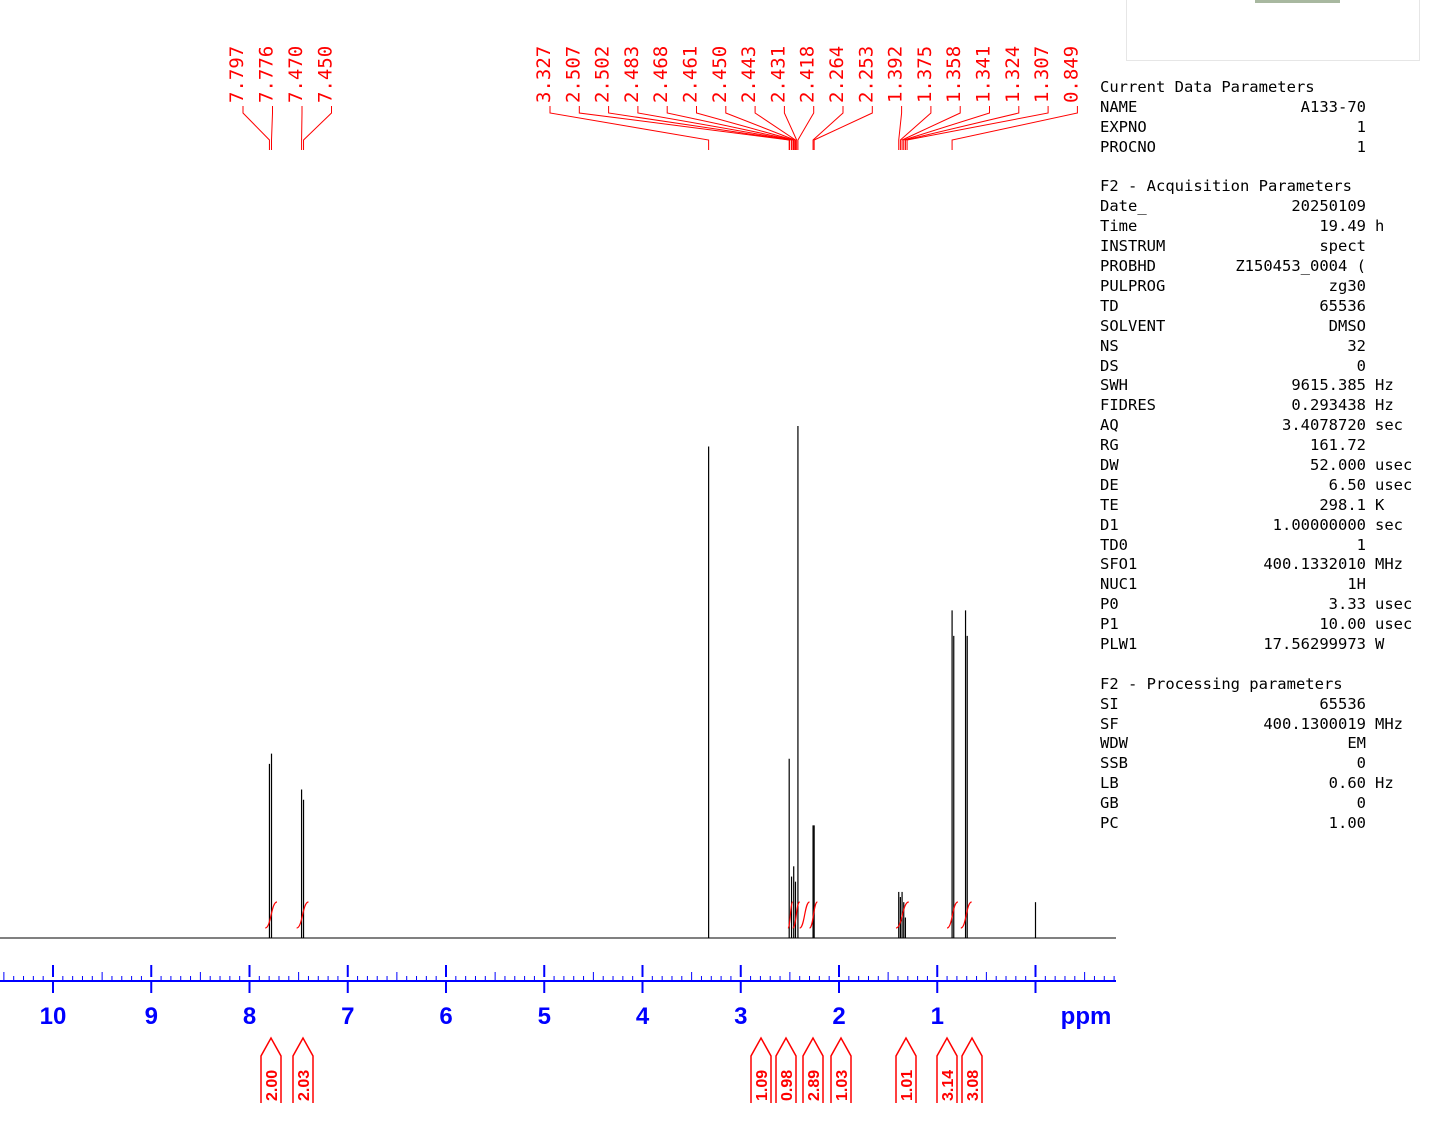  I want to click on param-name: NS, so click(1109, 345).